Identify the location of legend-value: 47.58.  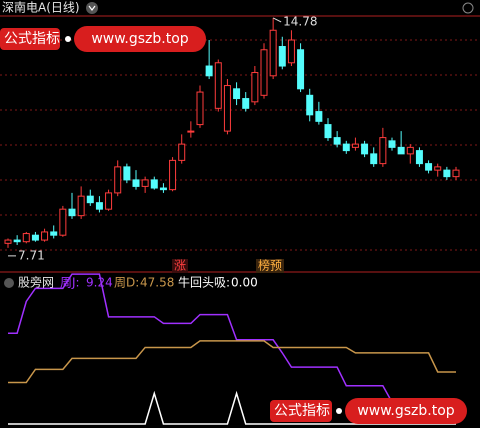
(157, 283).